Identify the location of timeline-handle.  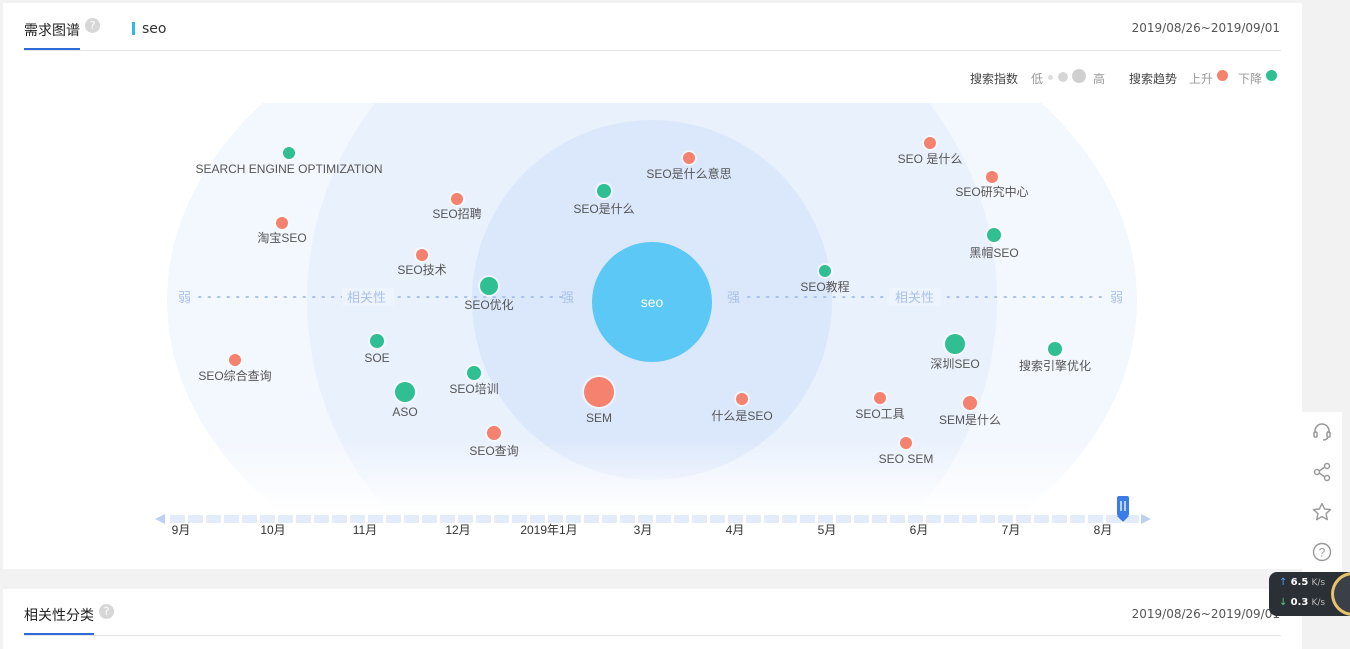
(1123, 506).